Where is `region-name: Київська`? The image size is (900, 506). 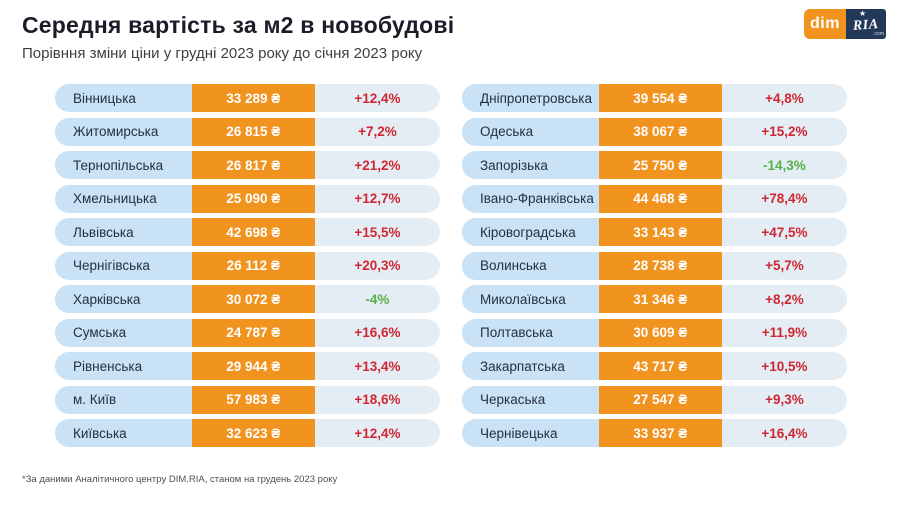
region-name: Київська is located at coordinates (123, 433).